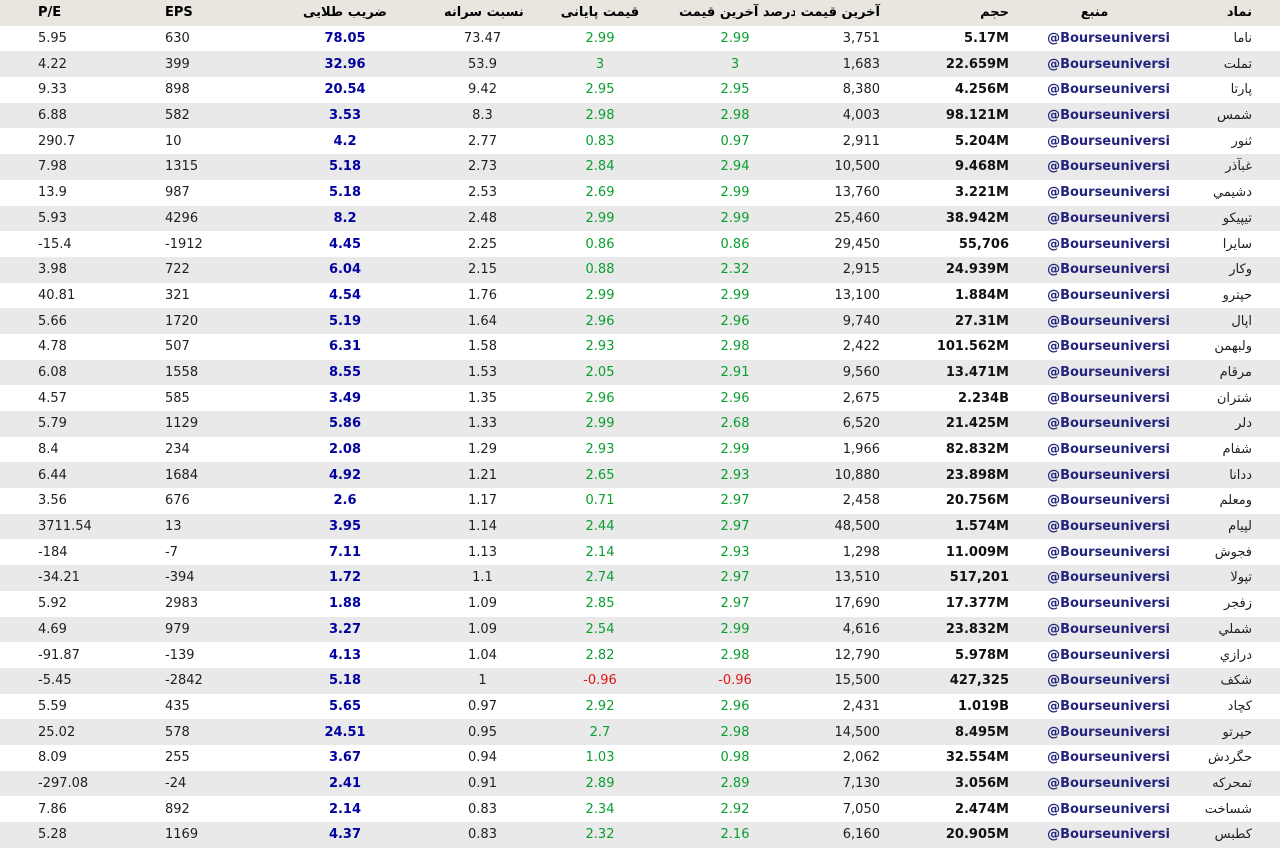  I want to click on cell-last_price: 10,500, so click(857, 167).